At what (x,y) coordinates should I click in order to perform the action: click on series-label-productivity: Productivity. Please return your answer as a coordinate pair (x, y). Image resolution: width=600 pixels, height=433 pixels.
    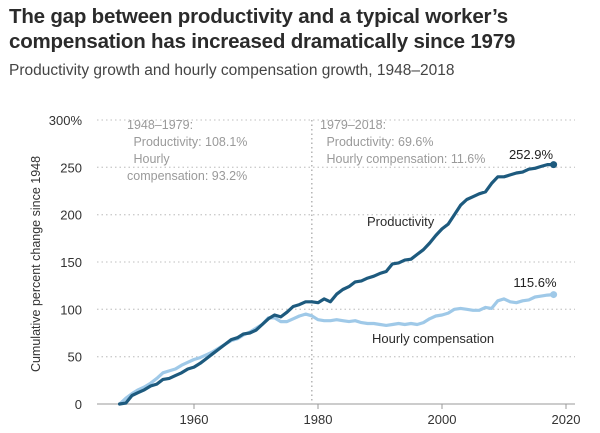
    Looking at the image, I should click on (401, 221).